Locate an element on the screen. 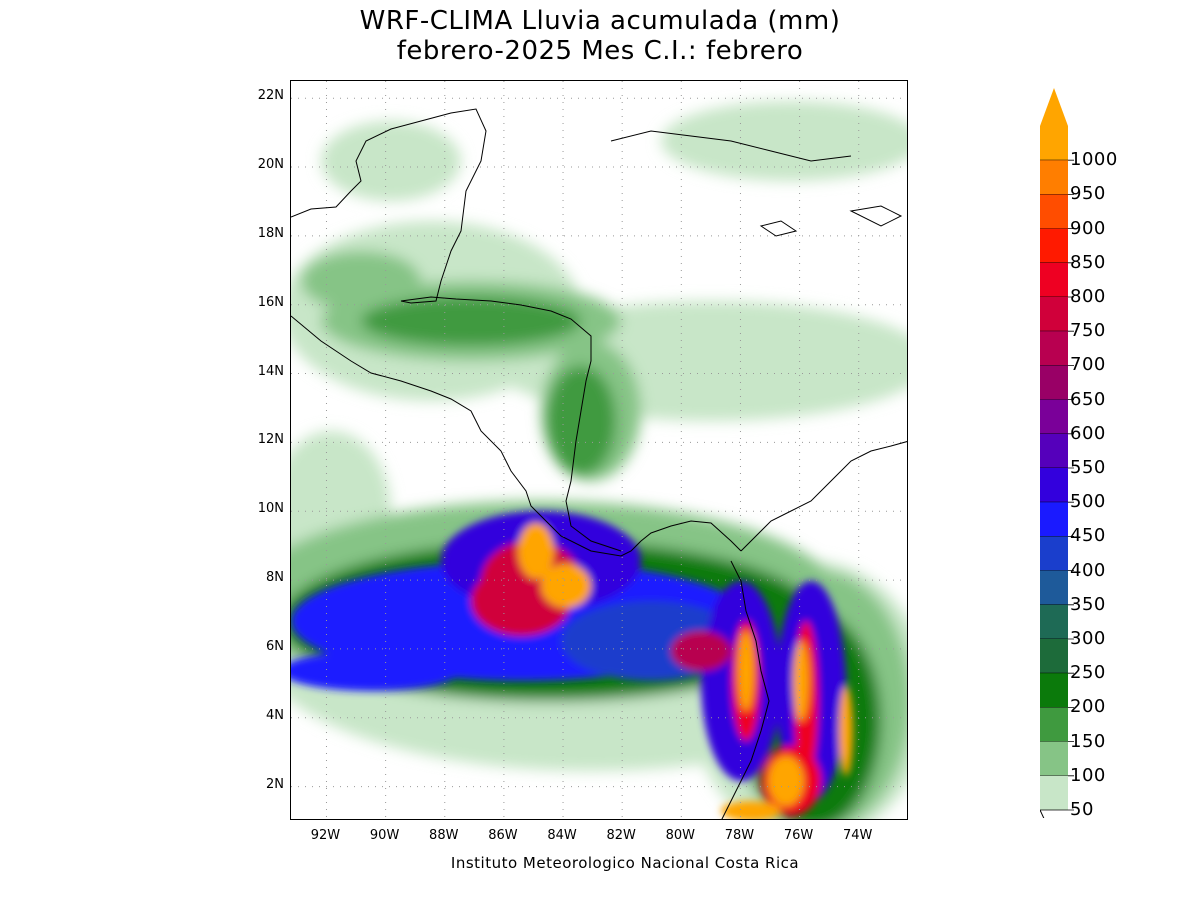 This screenshot has height=900, width=1200. y-tick-label: 8N is located at coordinates (275, 578).